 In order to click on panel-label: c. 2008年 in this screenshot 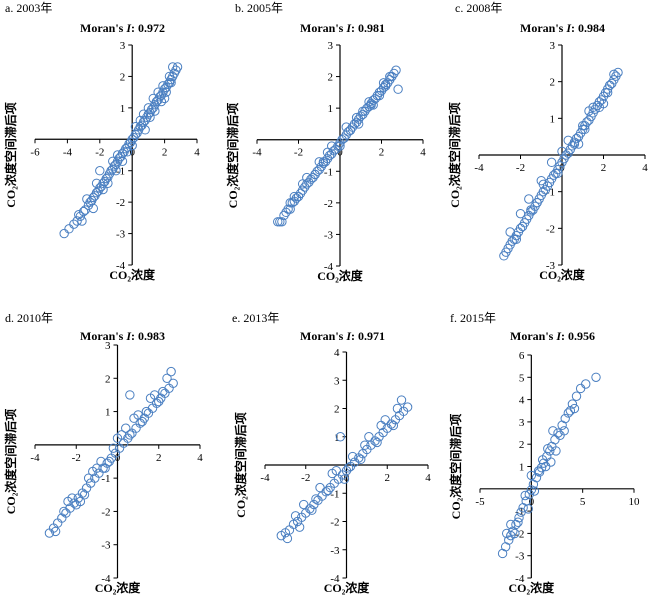, I will do `click(478, 8)`.